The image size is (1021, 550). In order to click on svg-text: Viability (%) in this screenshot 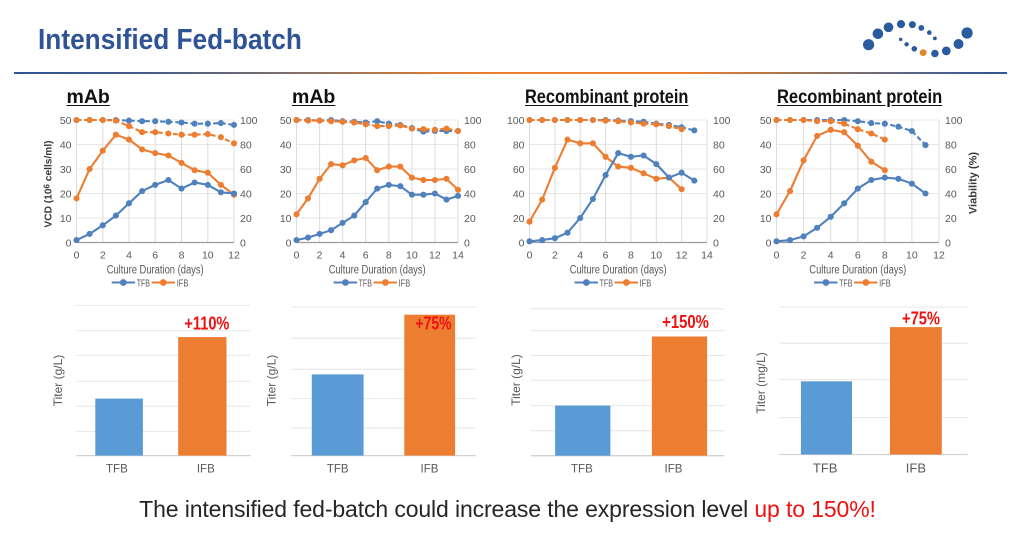, I will do `click(974, 183)`.